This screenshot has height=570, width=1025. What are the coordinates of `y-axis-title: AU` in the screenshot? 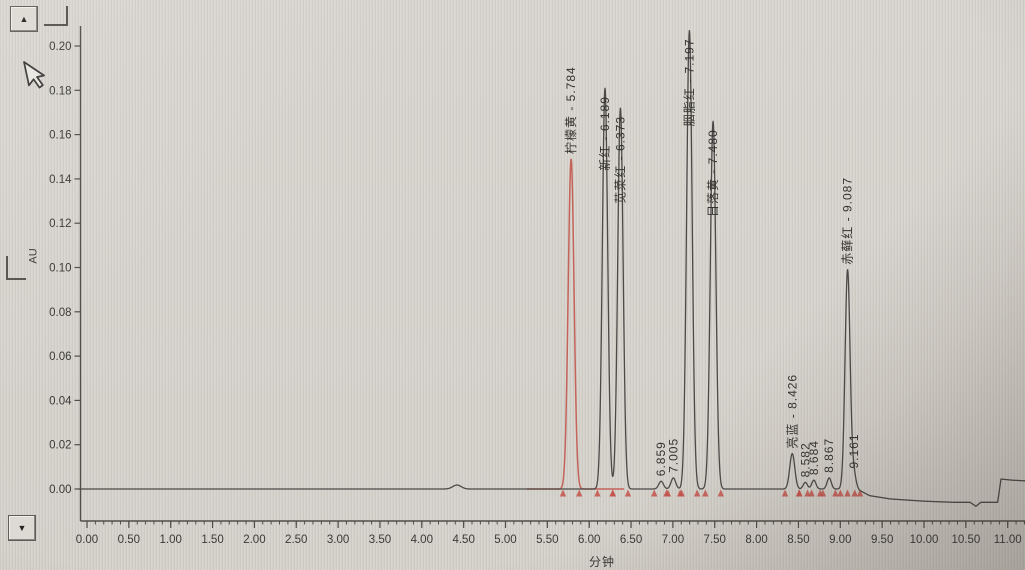 It's located at (33, 256).